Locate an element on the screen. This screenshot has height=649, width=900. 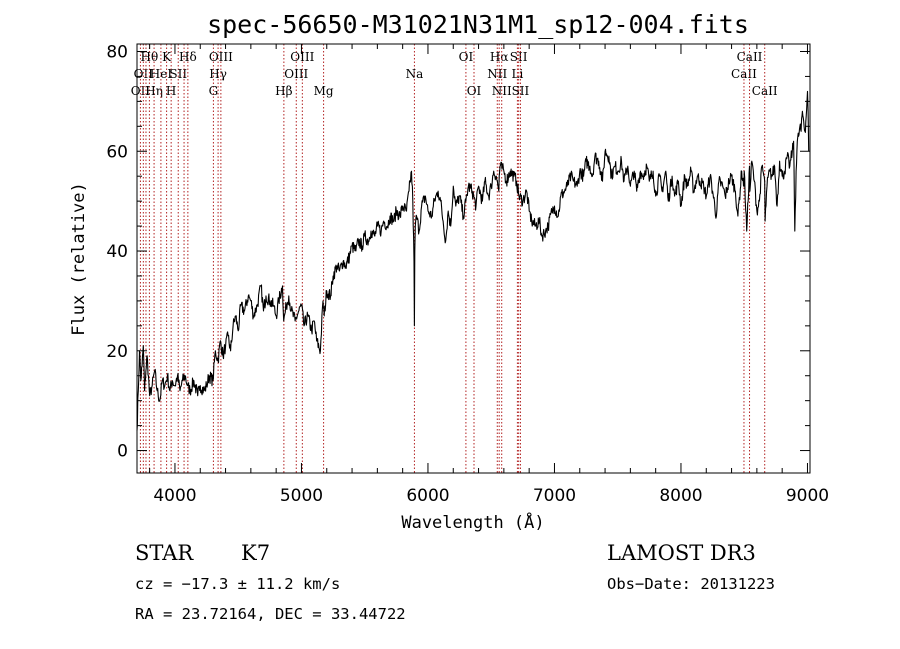
y-tick-label: 60 is located at coordinates (117, 152).